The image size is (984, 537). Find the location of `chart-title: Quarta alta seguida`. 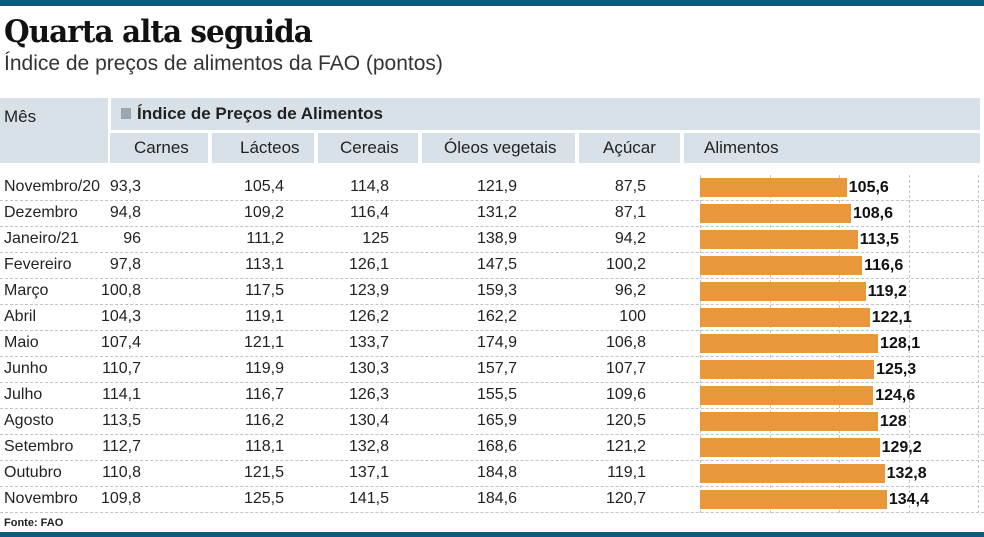

chart-title: Quarta alta seguida is located at coordinates (158, 32).